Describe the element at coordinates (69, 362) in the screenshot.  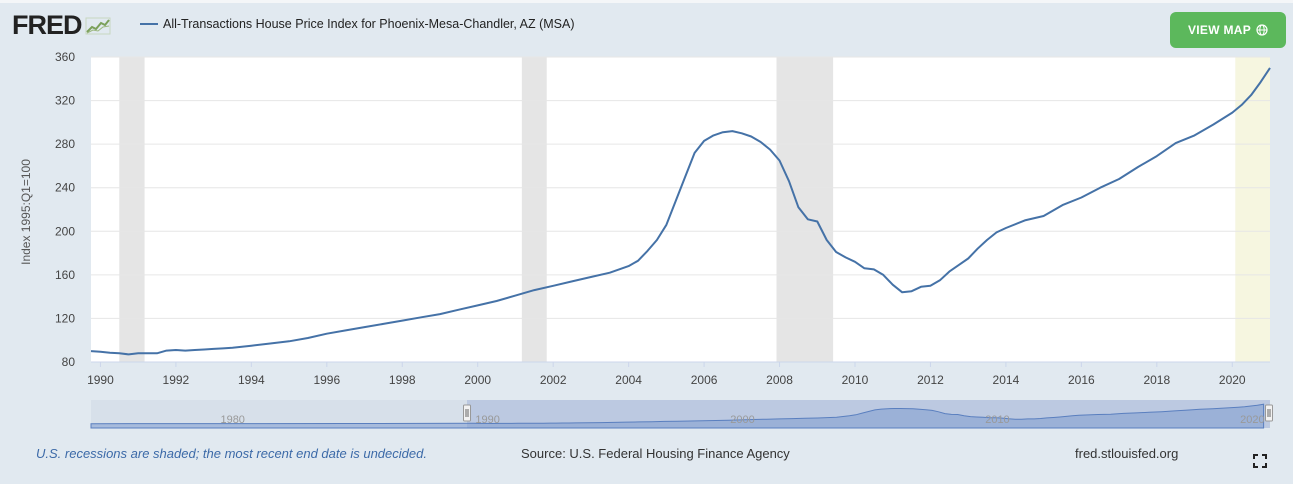
I see `y-tick-label: 80` at that location.